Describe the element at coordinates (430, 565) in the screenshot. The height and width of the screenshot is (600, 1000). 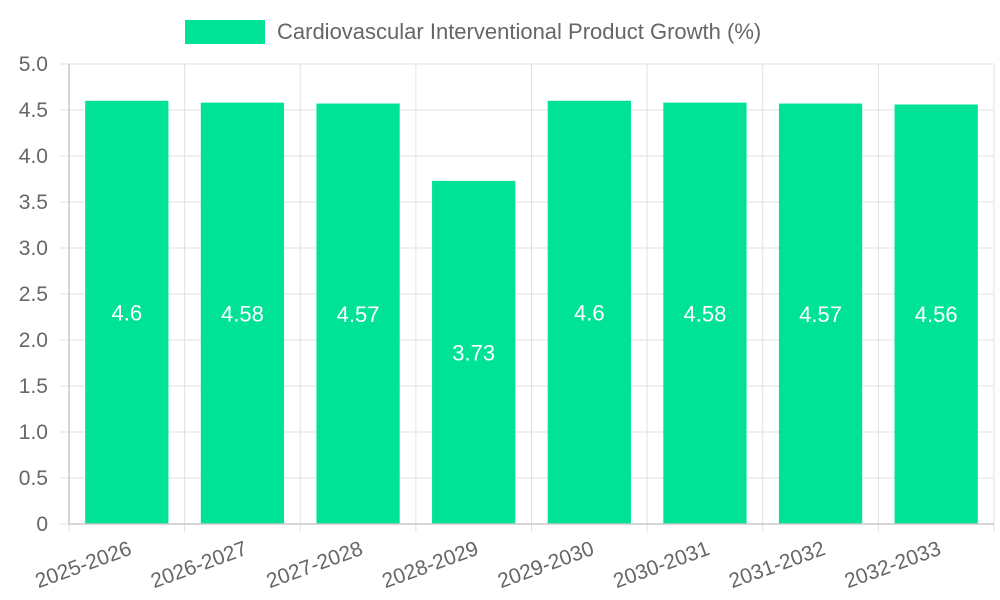
I see `x-tick-label: 2028-2029` at that location.